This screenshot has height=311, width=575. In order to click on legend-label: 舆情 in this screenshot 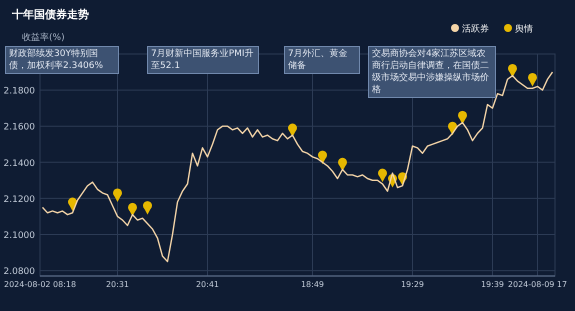, I will do `click(524, 29)`.